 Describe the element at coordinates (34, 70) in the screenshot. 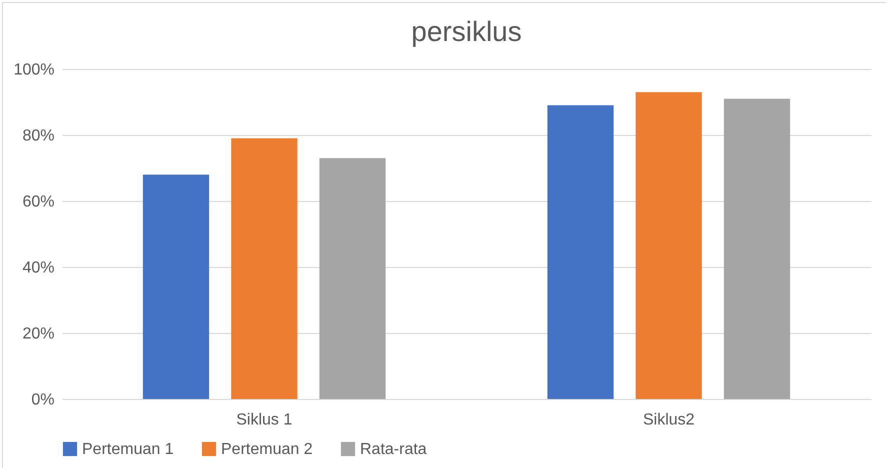

I see `y-tick-label: 100%` at that location.